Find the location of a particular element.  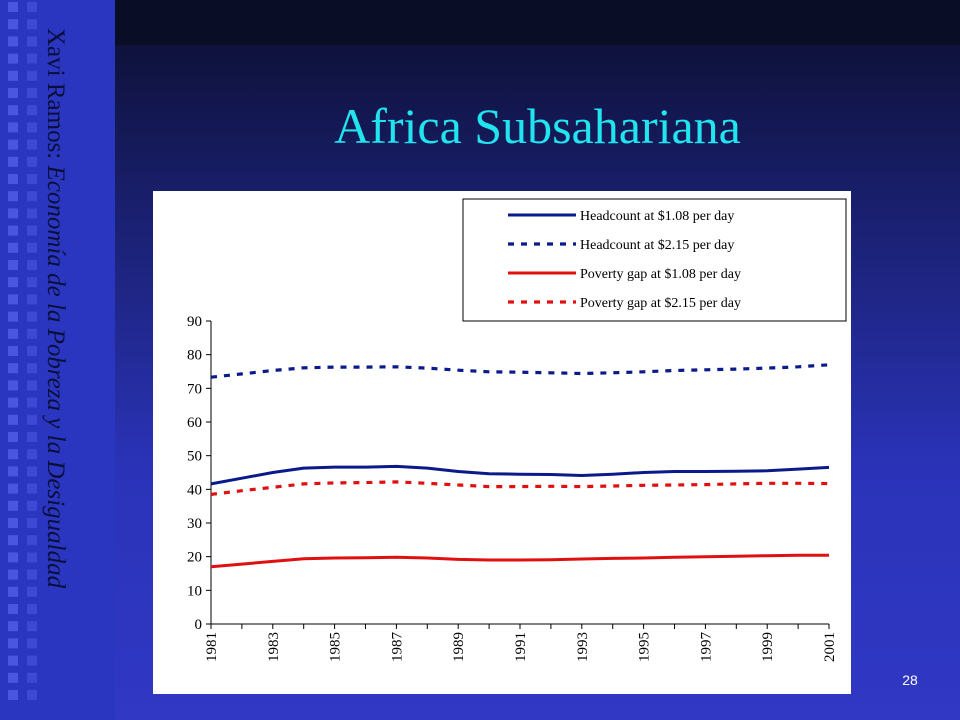

legend-label: Headcount at $1.08 per day is located at coordinates (657, 216).